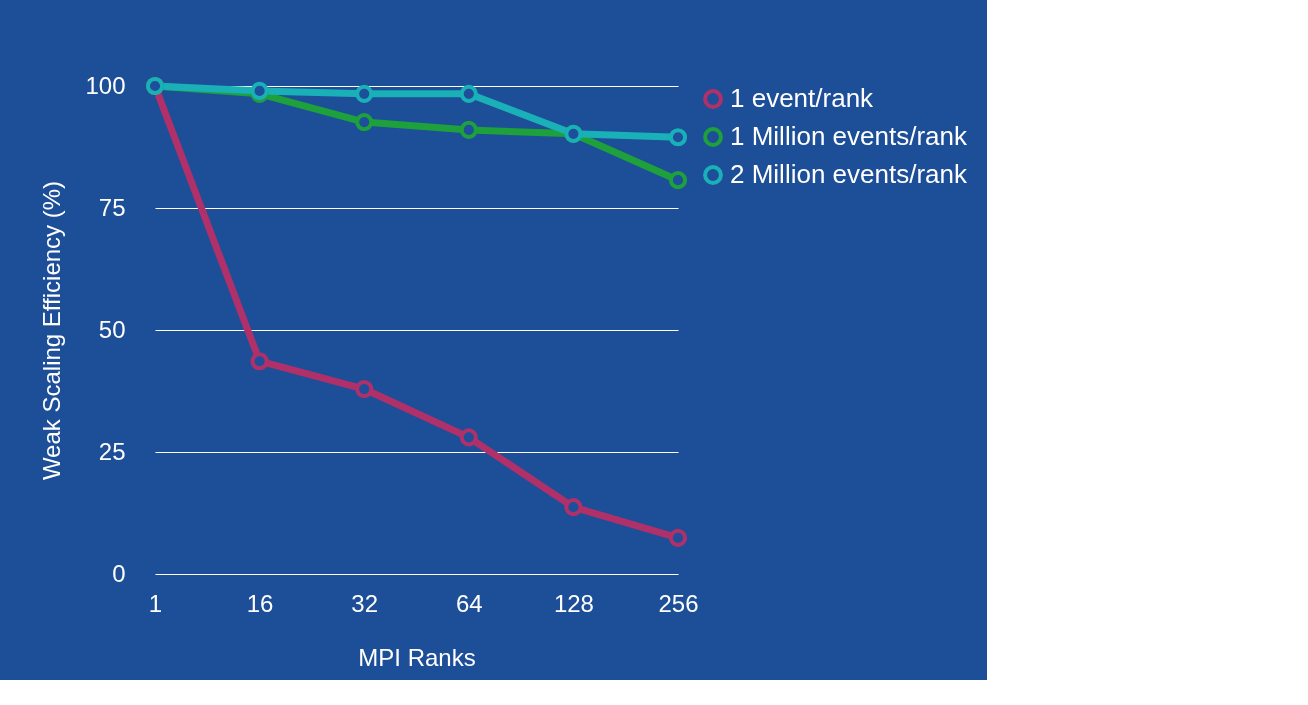 The height and width of the screenshot is (705, 1308). What do you see at coordinates (155, 603) in the screenshot?
I see `x-tick-label: 1` at bounding box center [155, 603].